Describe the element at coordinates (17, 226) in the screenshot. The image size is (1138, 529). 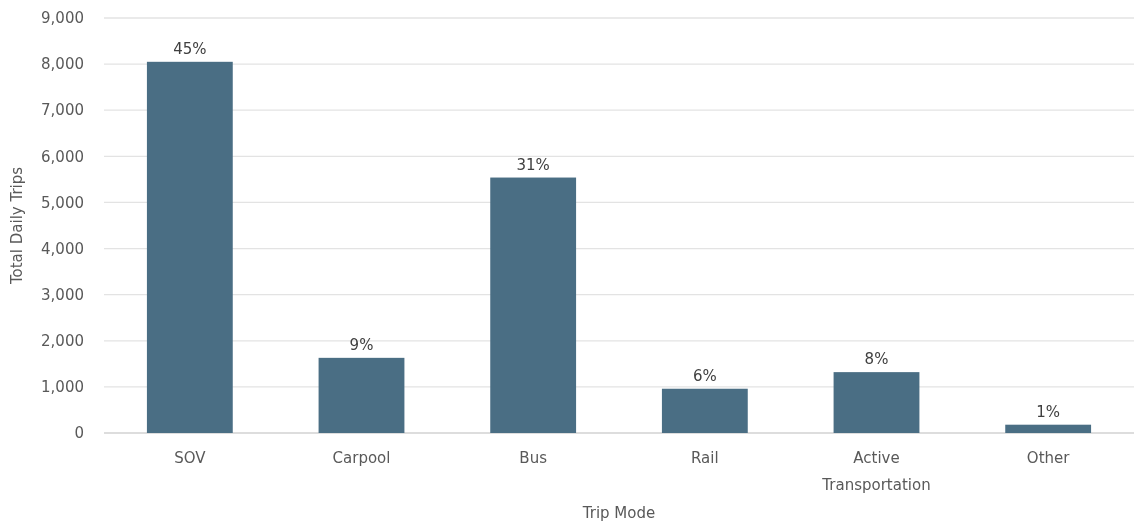
I see `y-axis-title: Total Daily Trips` at that location.